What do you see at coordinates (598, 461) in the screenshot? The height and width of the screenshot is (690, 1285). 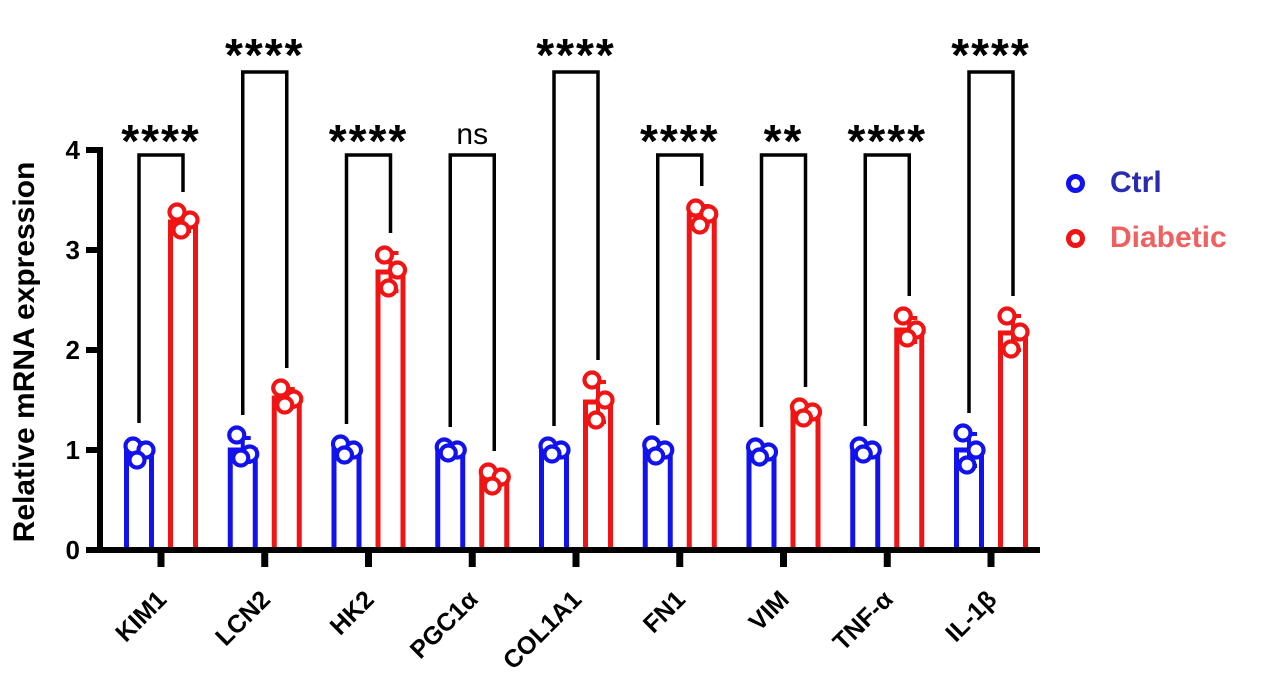 I see `bar-group-Diabetic-COL1A1` at bounding box center [598, 461].